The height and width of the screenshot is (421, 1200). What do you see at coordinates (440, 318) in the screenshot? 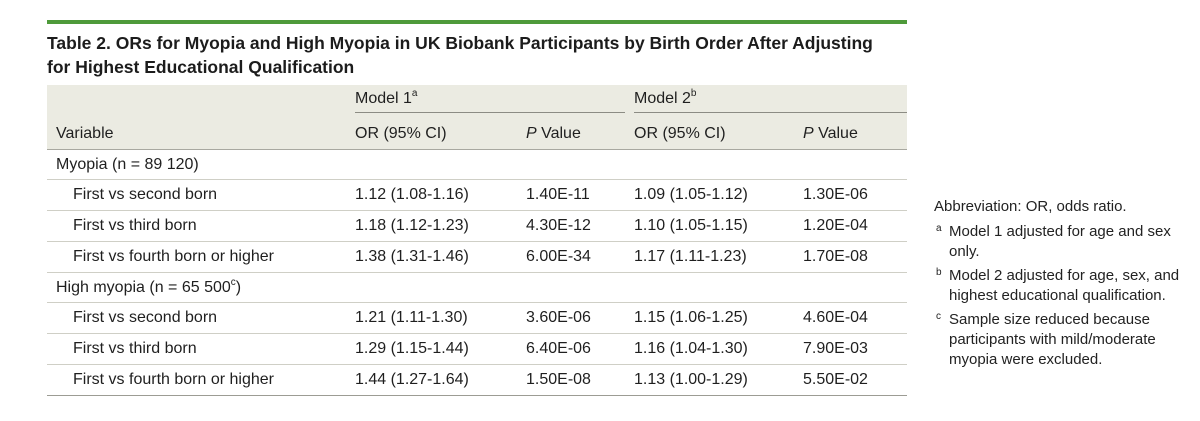
I see `model-1-or-cell: 1.21 (1.11-1.30)` at bounding box center [440, 318].